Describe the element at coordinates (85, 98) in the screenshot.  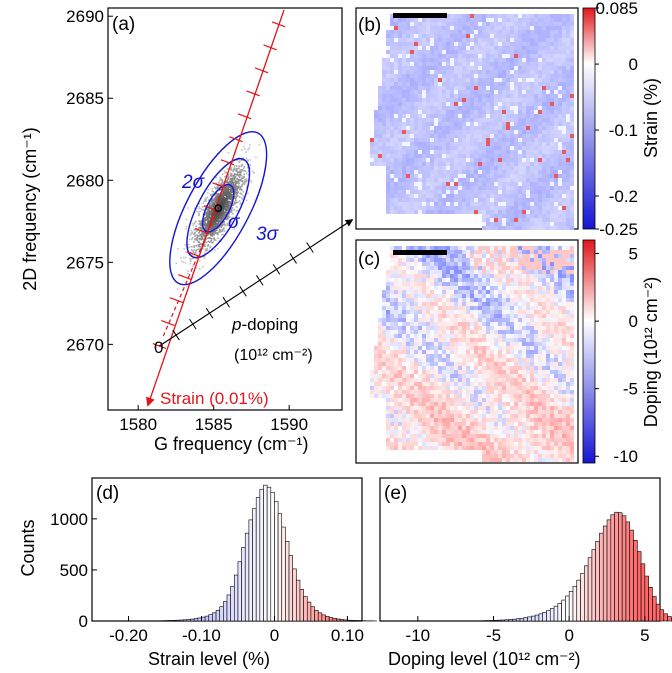
I see `a-ytick-label: 2685` at that location.